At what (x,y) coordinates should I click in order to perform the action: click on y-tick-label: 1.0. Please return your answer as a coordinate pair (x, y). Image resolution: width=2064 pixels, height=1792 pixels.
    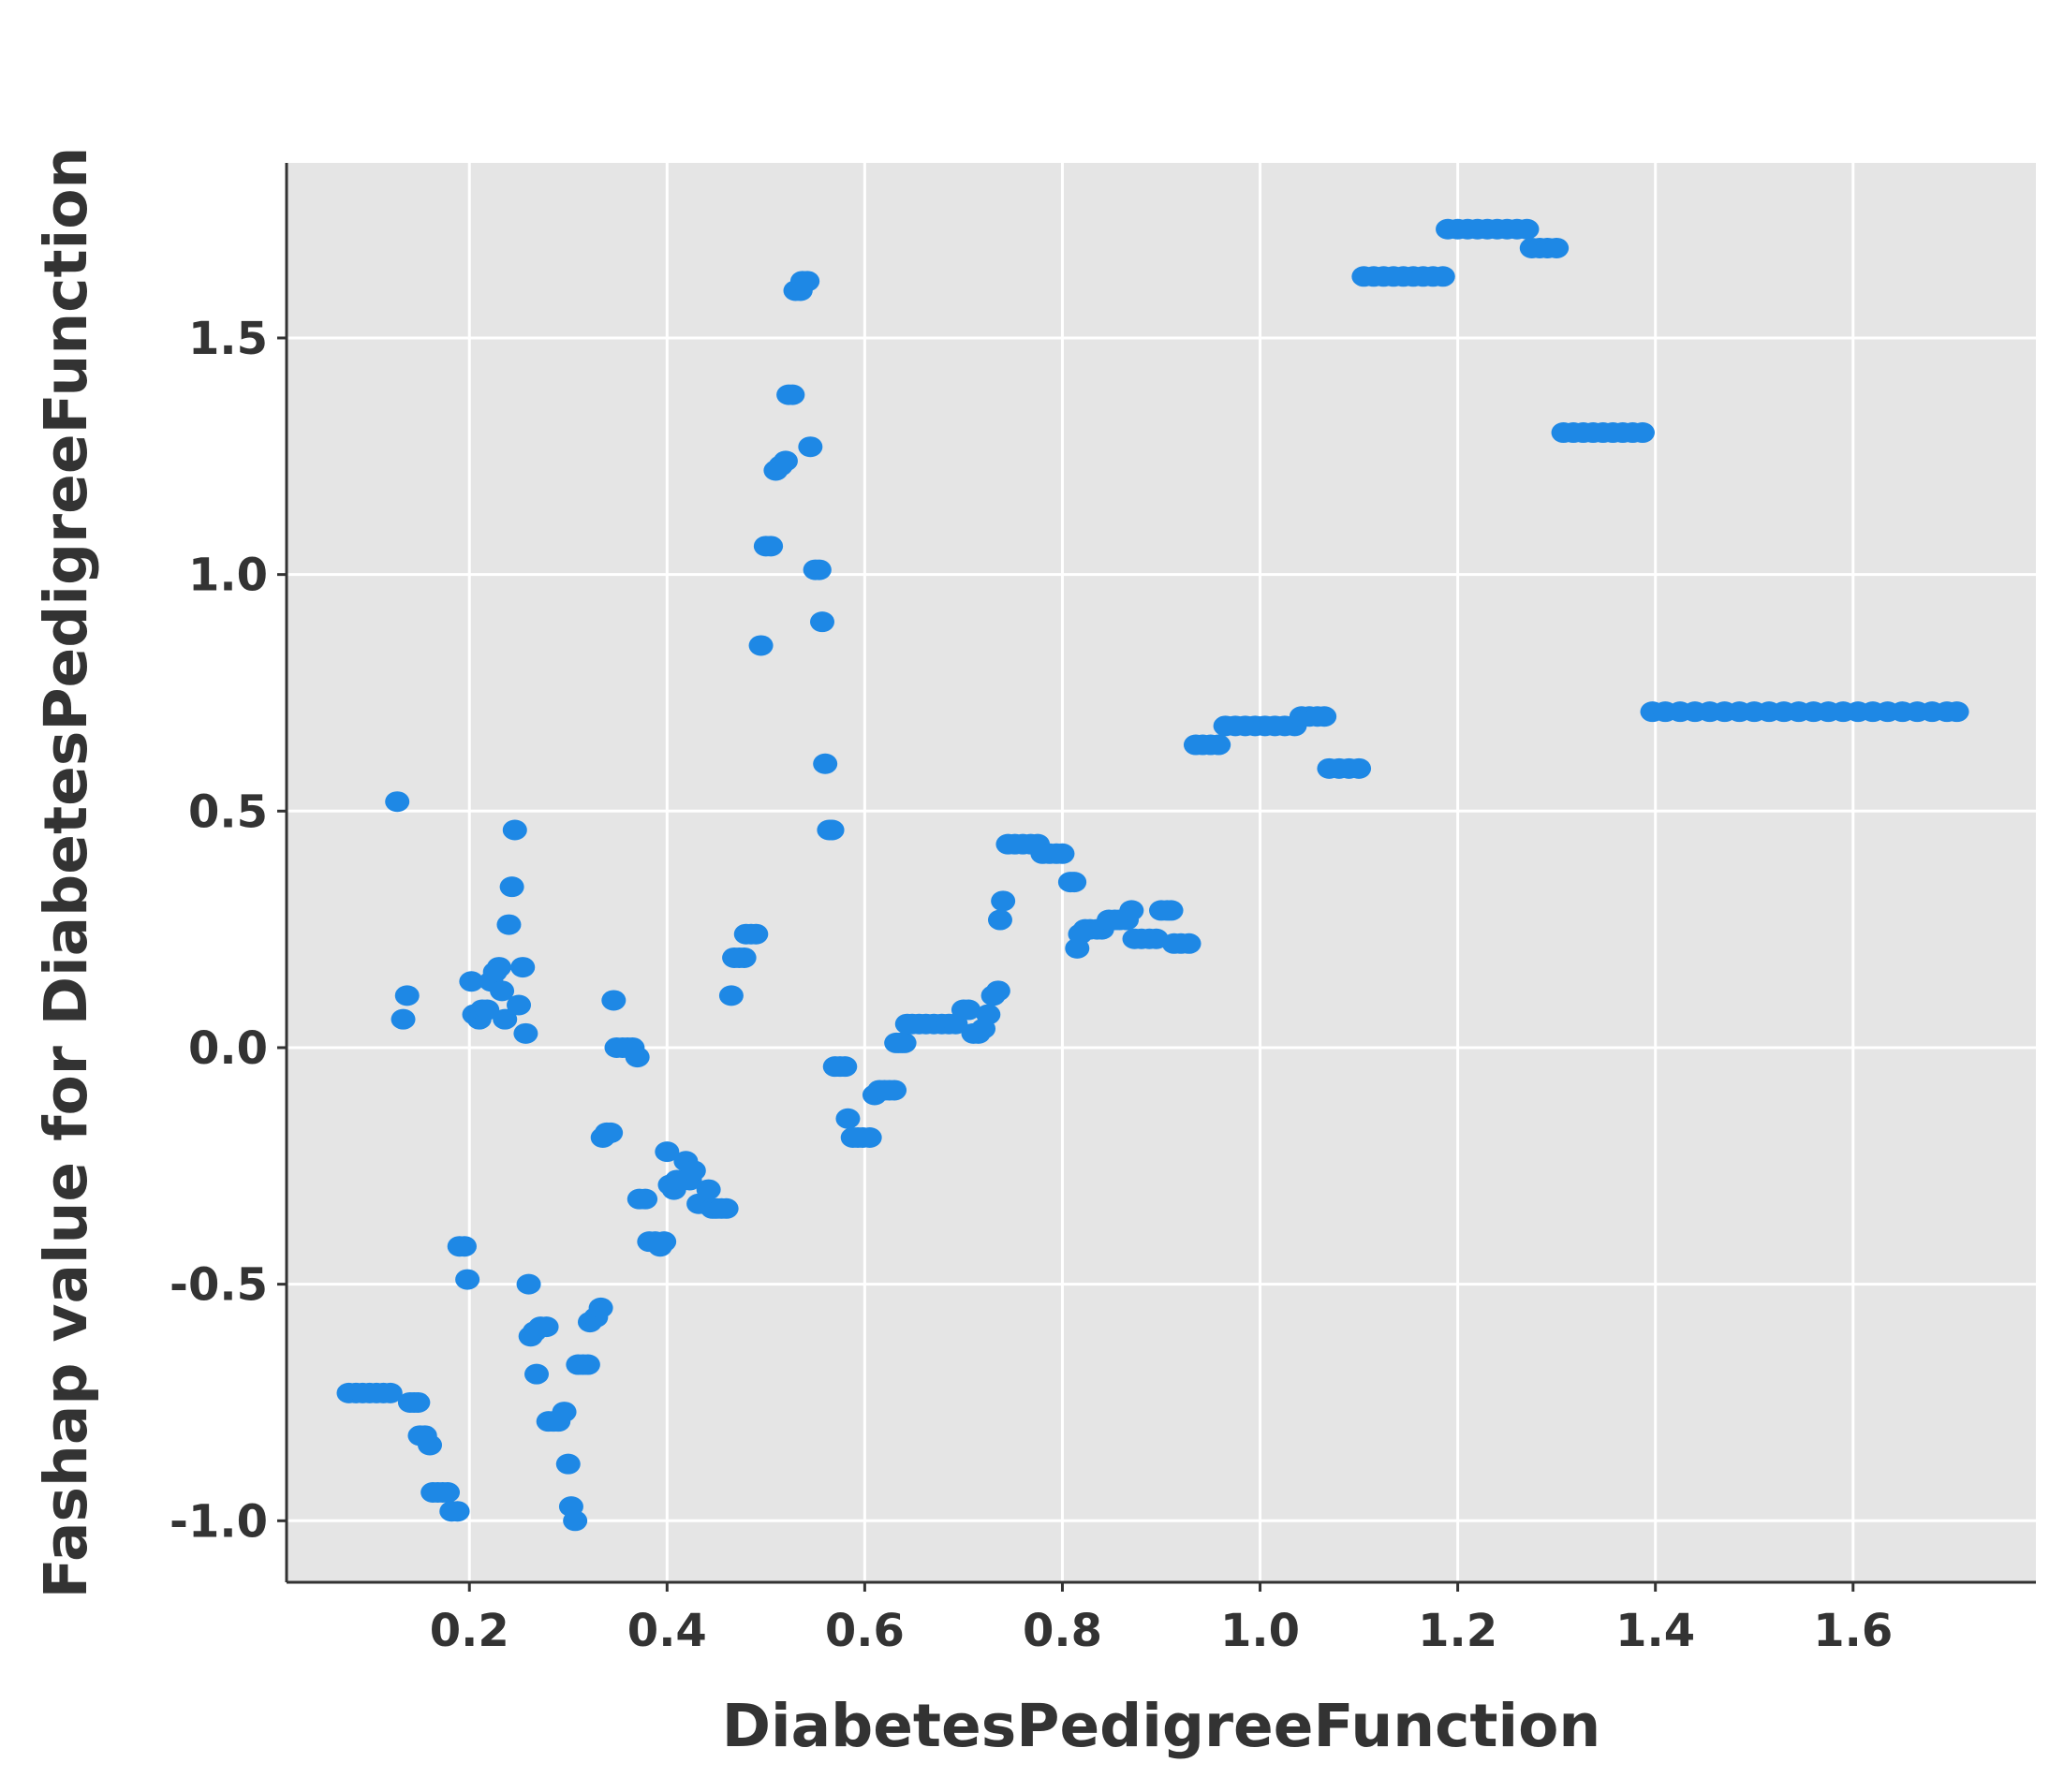
    Looking at the image, I should click on (228, 576).